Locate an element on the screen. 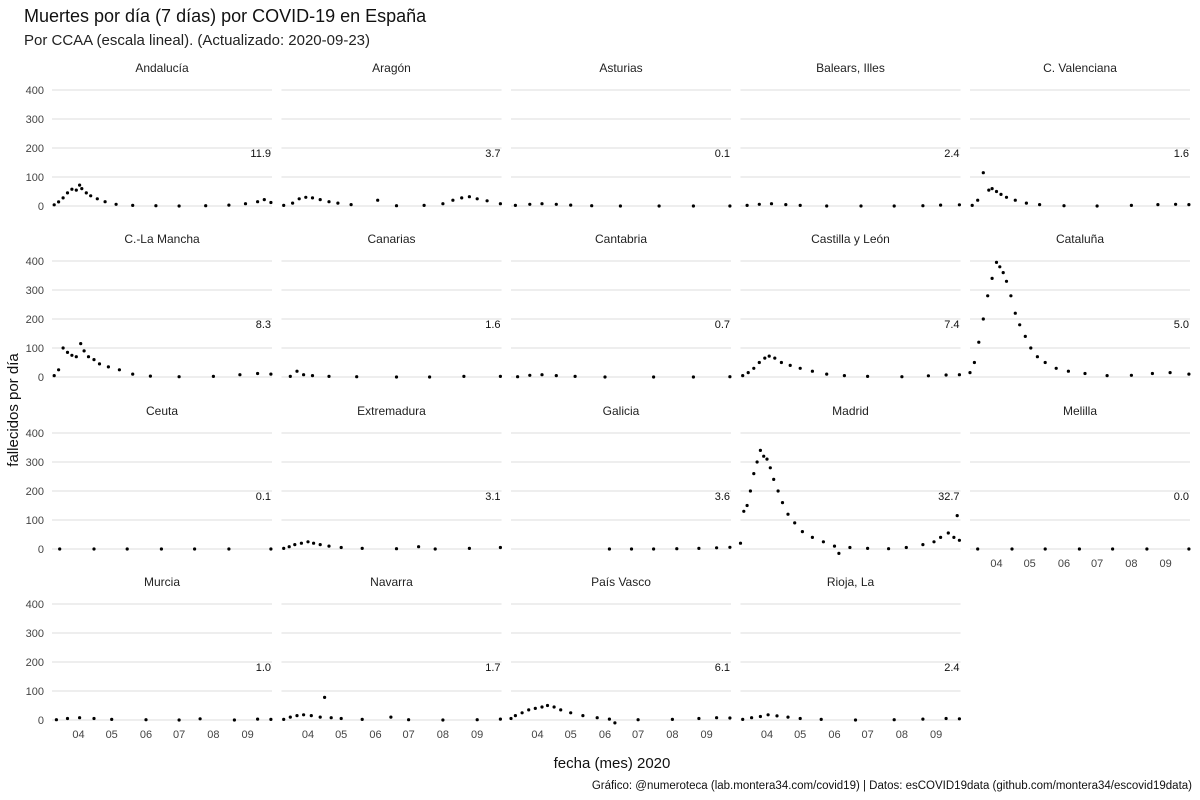 Image resolution: width=1200 pixels, height=800 pixels. facet-panel: Ceuta 0 100 200 300 400 0.1 is located at coordinates (149, 480).